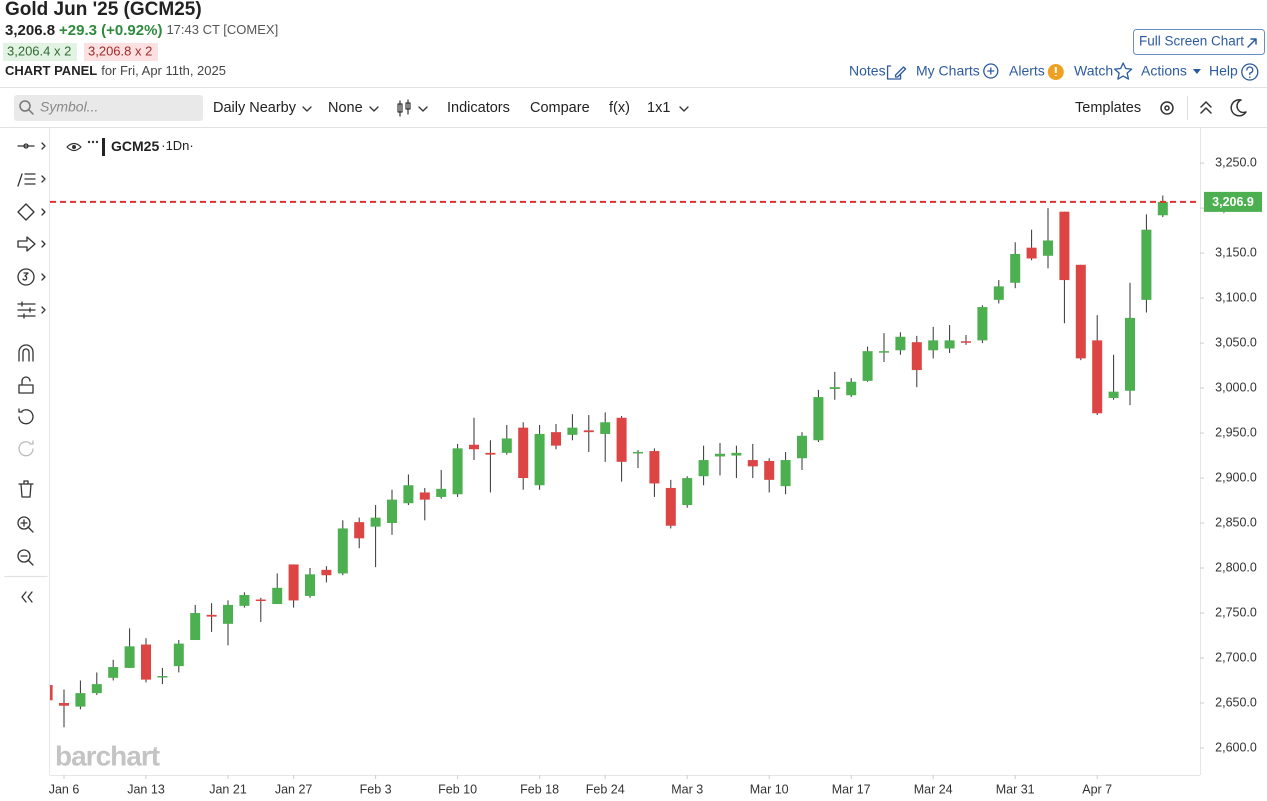  I want to click on bid-box, so click(40, 52).